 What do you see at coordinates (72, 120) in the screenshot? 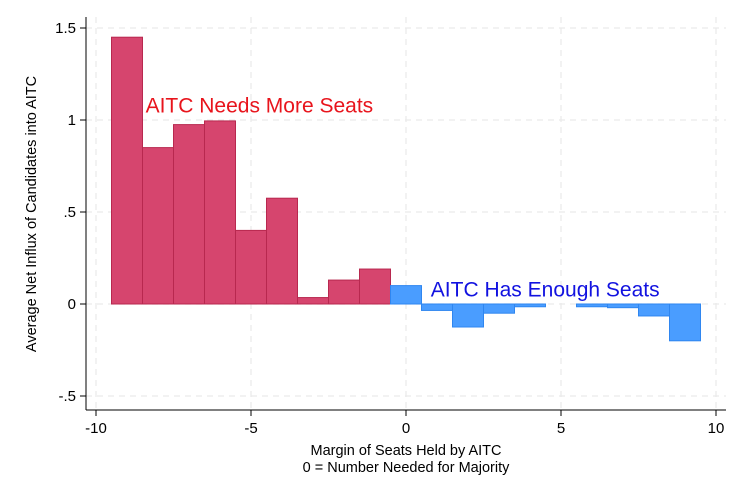
I see `y-tick-label: 1` at bounding box center [72, 120].